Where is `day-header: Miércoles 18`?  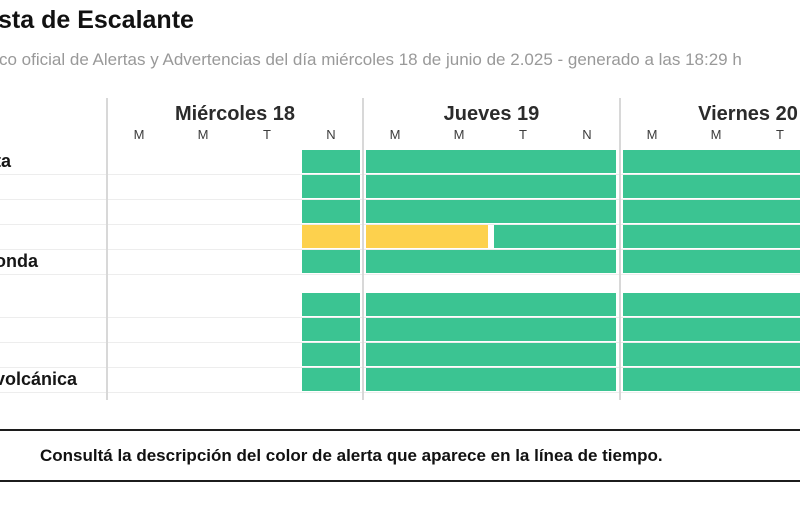 day-header: Miércoles 18 is located at coordinates (235, 114).